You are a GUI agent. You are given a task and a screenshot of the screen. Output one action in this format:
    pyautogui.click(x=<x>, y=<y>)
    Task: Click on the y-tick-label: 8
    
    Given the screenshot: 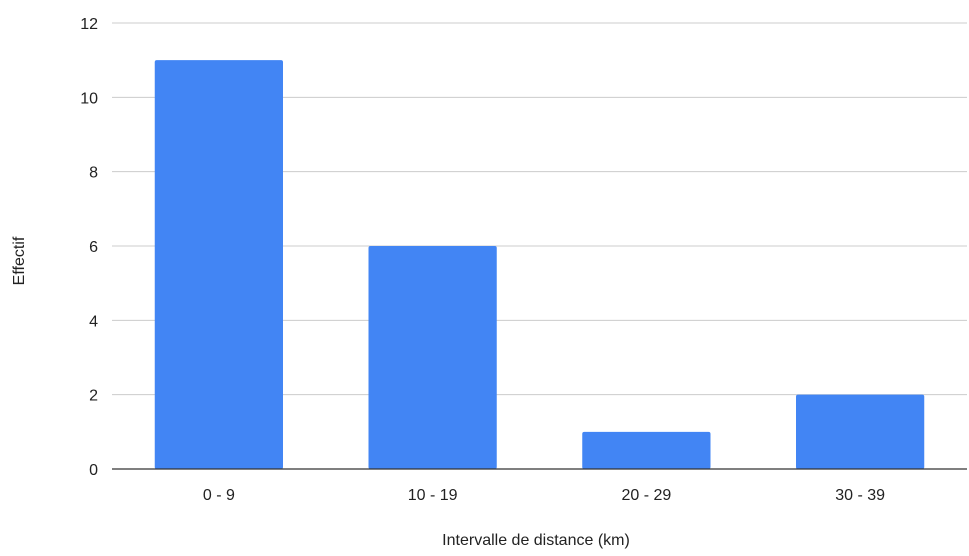 What is the action you would take?
    pyautogui.click(x=93, y=173)
    